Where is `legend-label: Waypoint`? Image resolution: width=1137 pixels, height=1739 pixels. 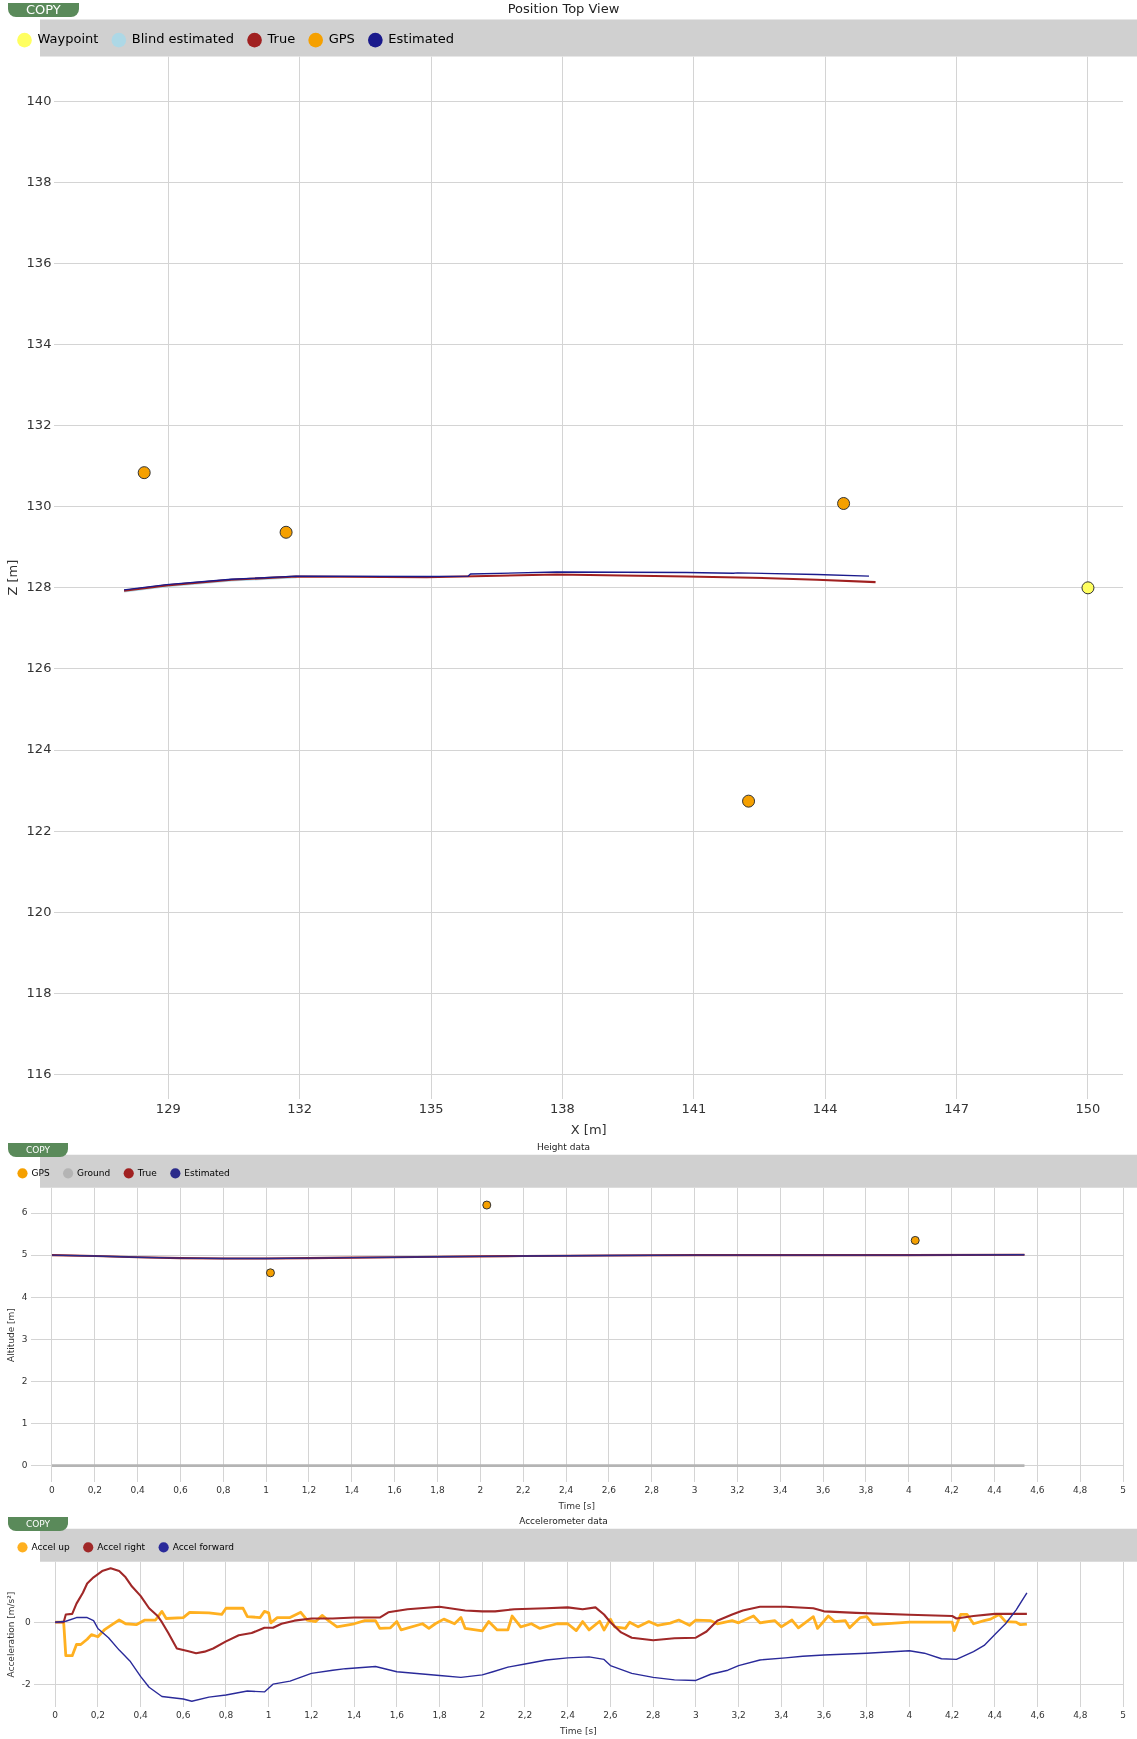 legend-label: Waypoint is located at coordinates (68, 39).